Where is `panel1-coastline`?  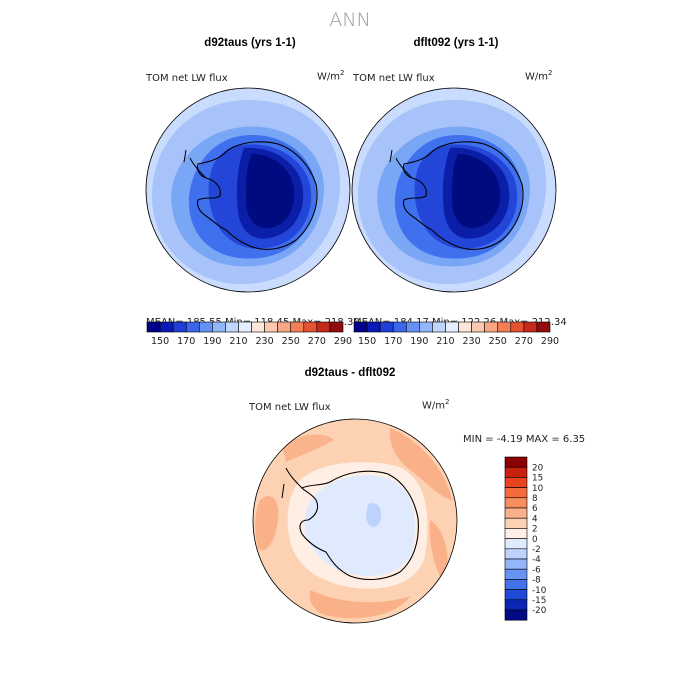
panel1-coastline is located at coordinates (257, 195).